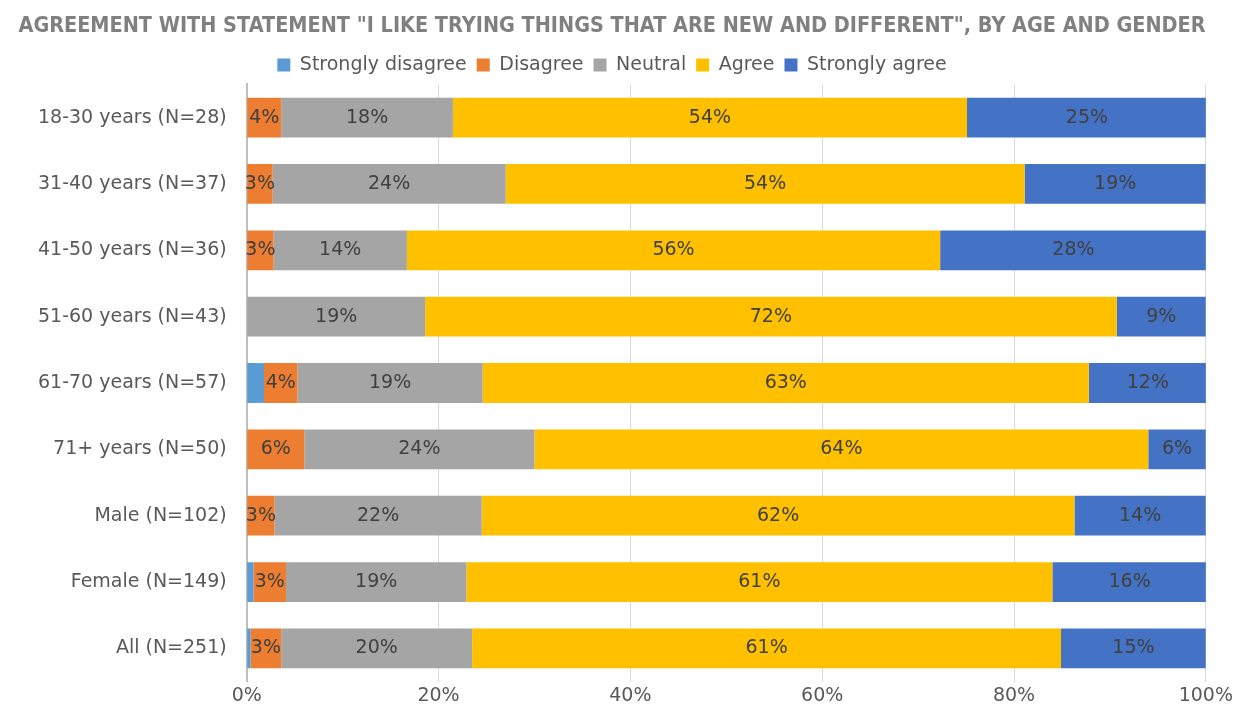 This screenshot has width=1244, height=721. What do you see at coordinates (541, 62) in the screenshot?
I see `legend-label: Disagree` at bounding box center [541, 62].